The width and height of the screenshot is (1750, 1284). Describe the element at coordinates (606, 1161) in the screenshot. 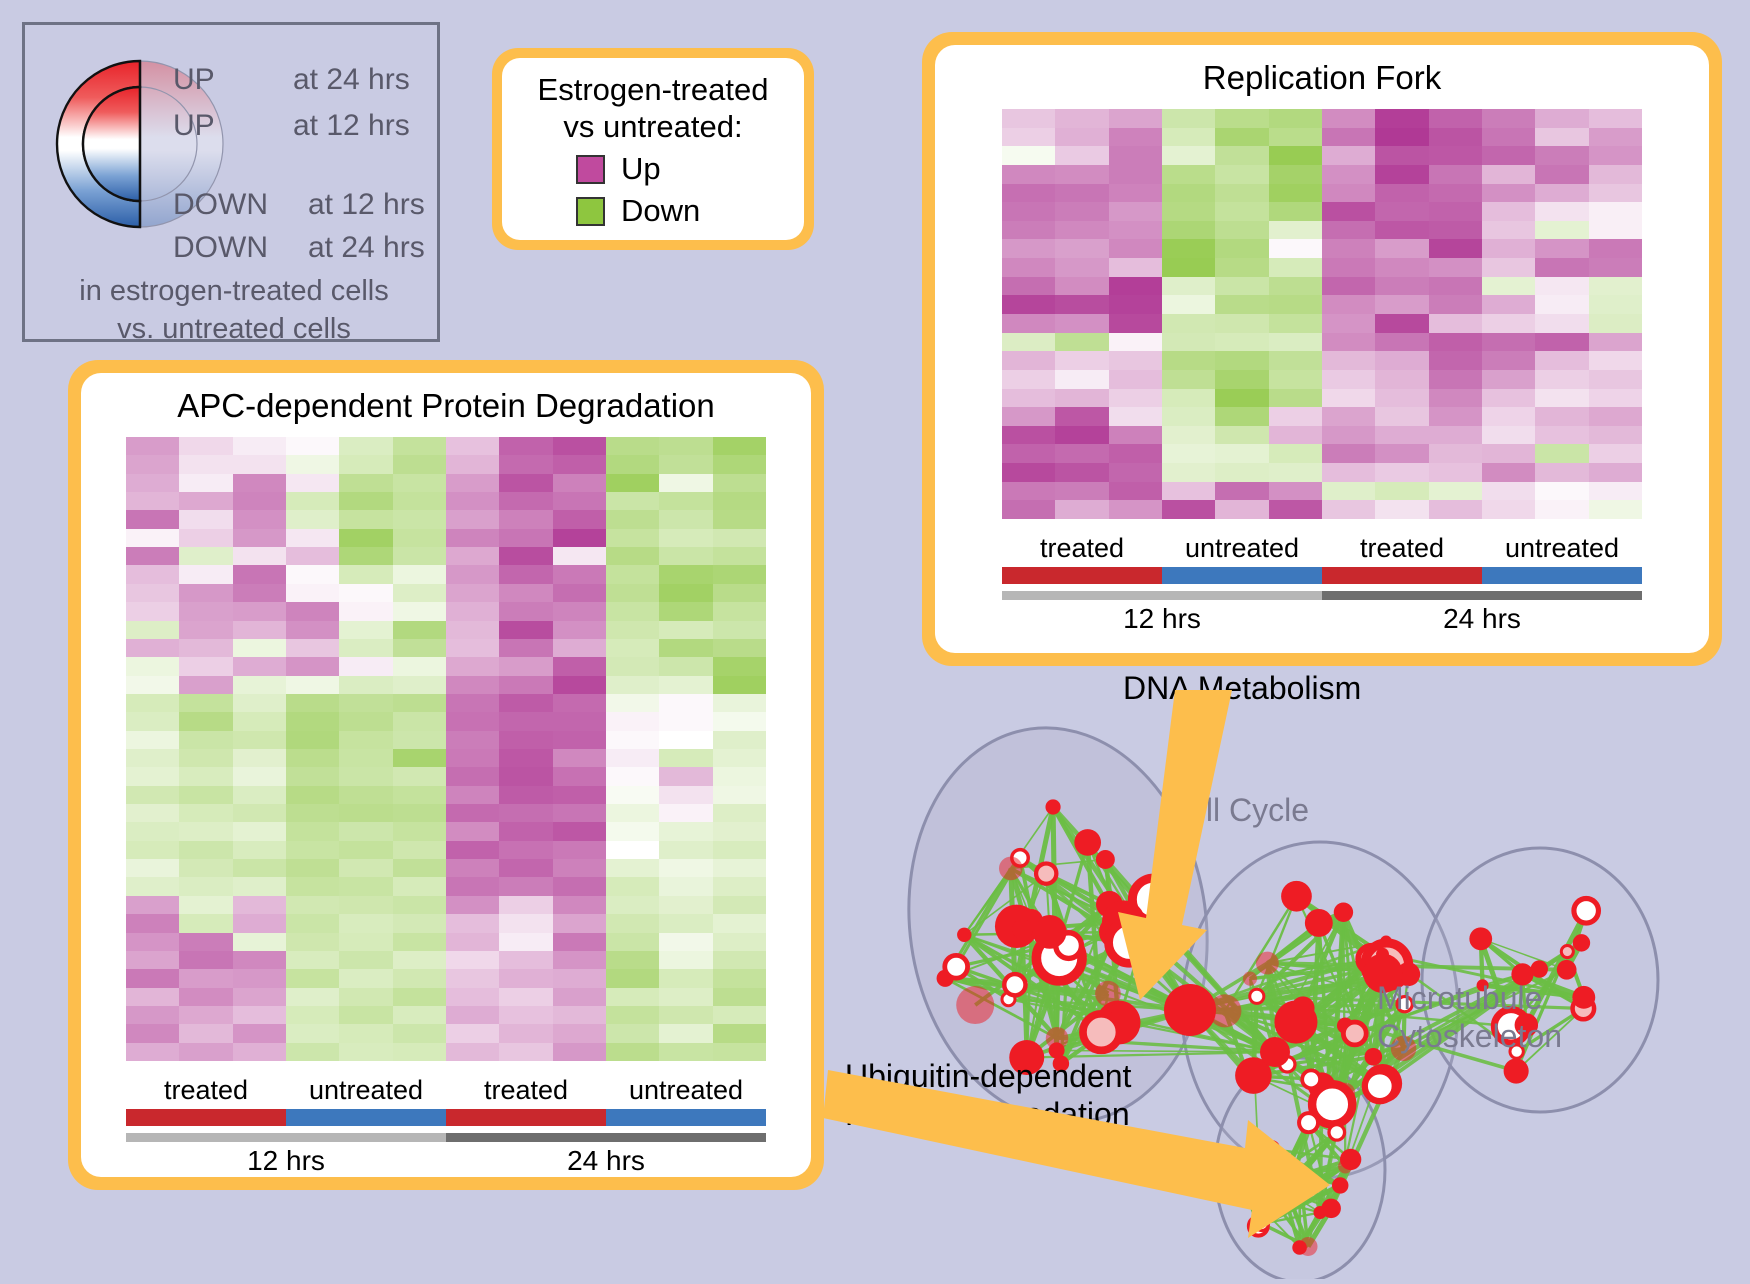

I see `time-label: 24 hrs` at that location.